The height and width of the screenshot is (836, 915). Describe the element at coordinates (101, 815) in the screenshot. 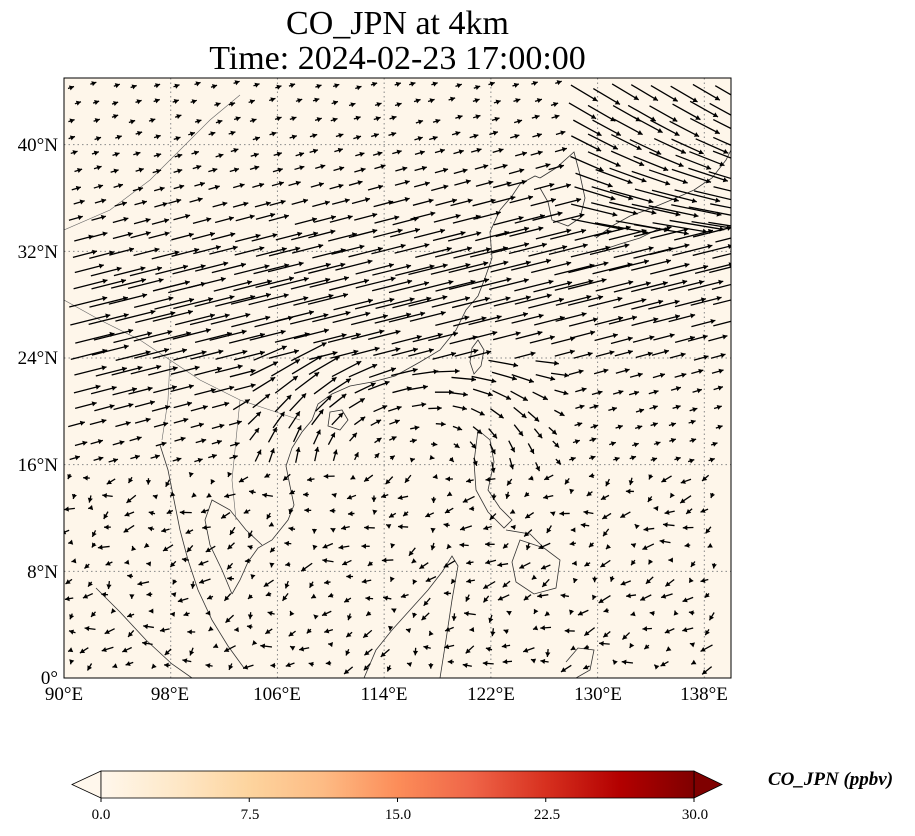

I see `colorbar-tick: 0.0` at that location.